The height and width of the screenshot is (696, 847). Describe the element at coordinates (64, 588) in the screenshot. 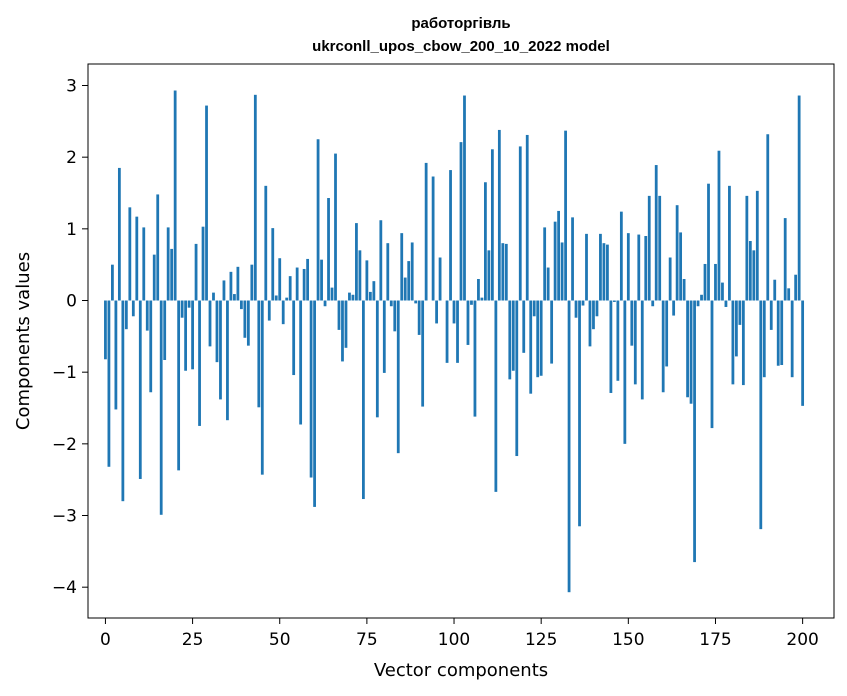

I see `y-tick-label: −4` at that location.